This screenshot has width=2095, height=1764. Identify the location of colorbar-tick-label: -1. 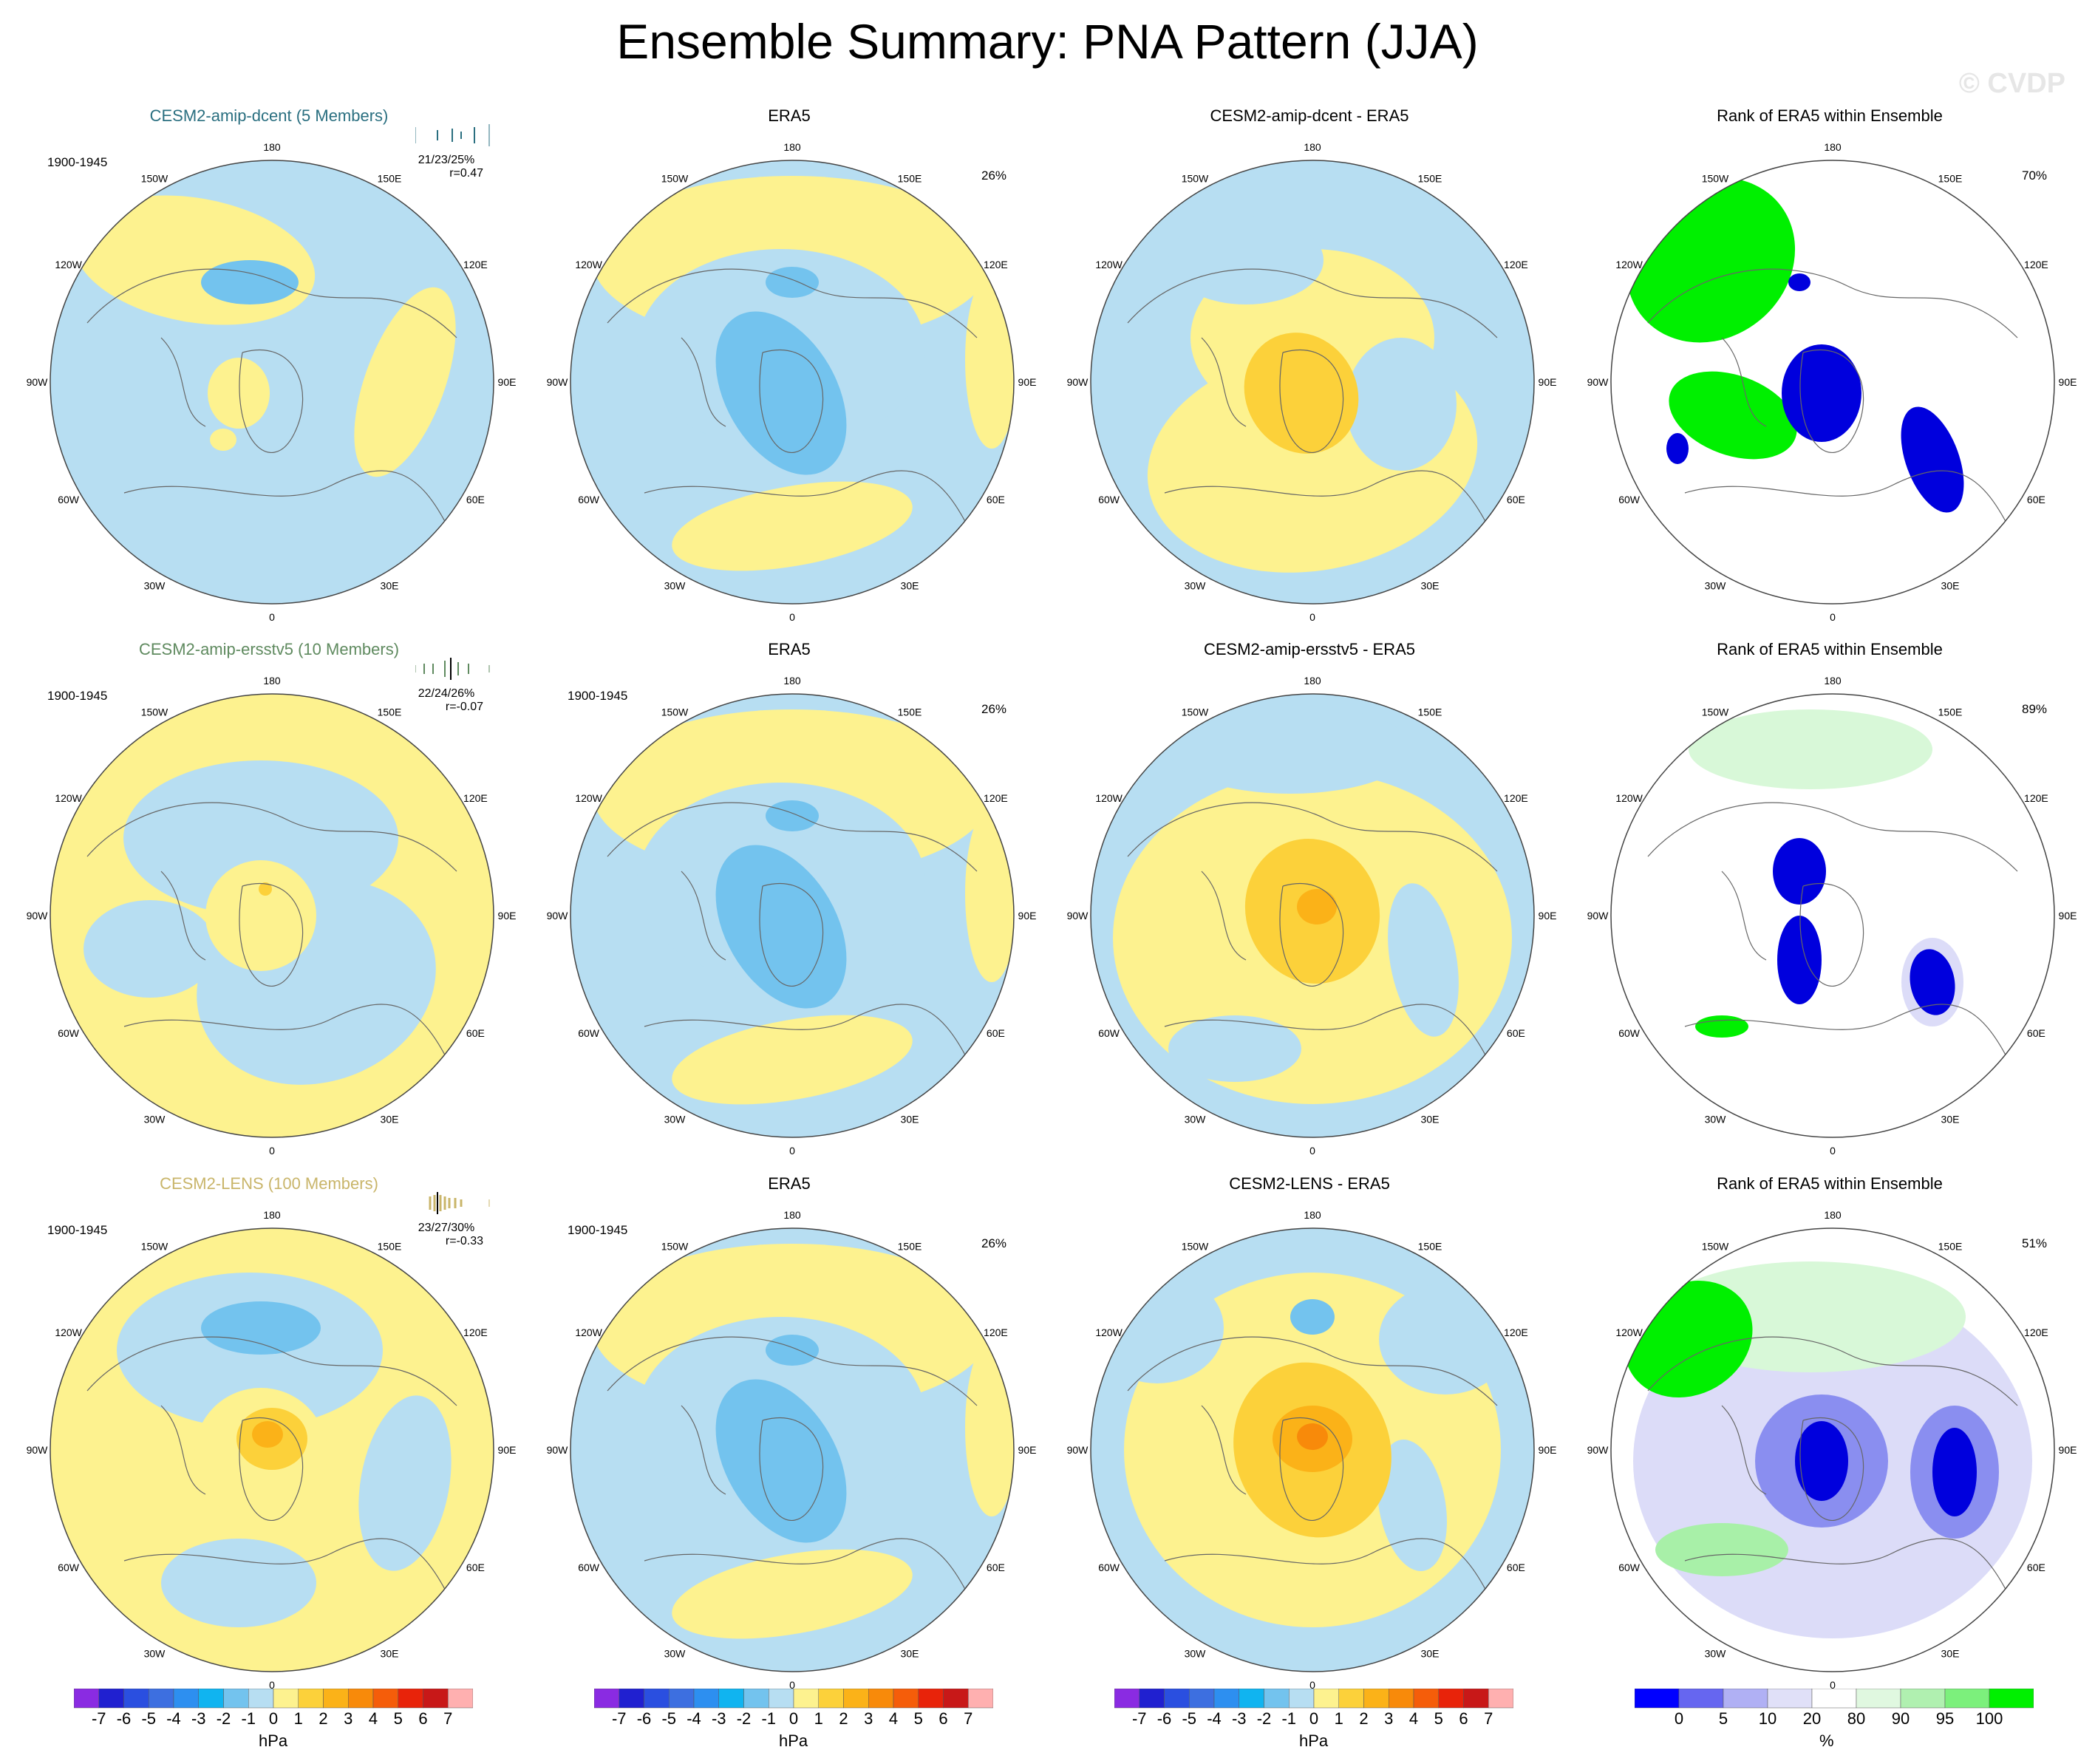
(1288, 1718).